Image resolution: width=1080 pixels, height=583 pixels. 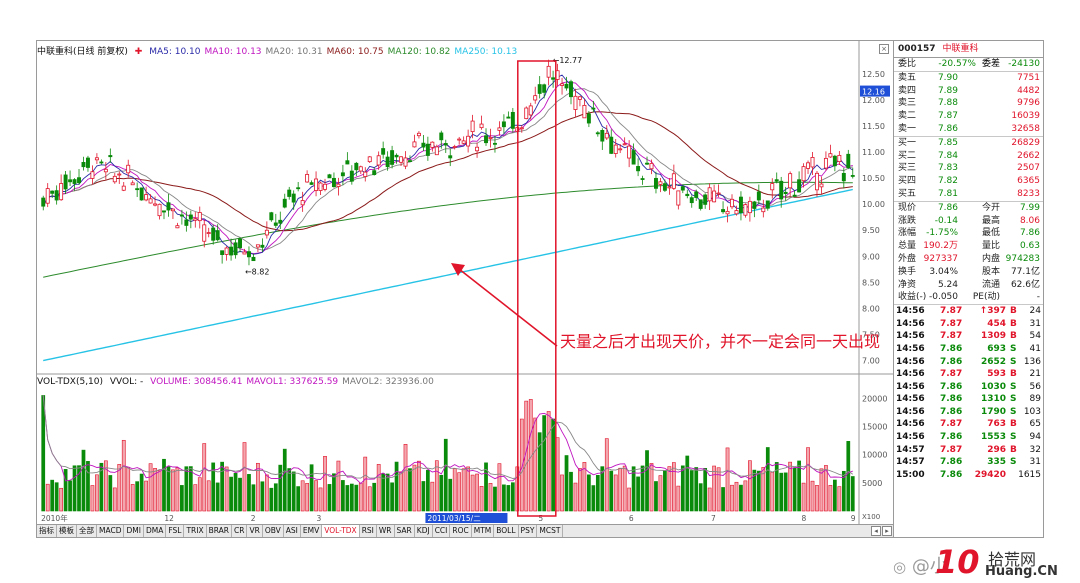 What do you see at coordinates (1025, 271) in the screenshot?
I see `quote-value: 77.1亿` at bounding box center [1025, 271].